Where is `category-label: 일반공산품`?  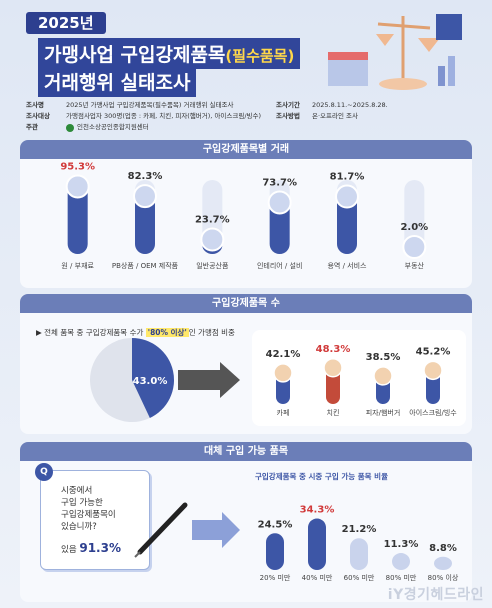 category-label: 일반공산품 is located at coordinates (212, 265).